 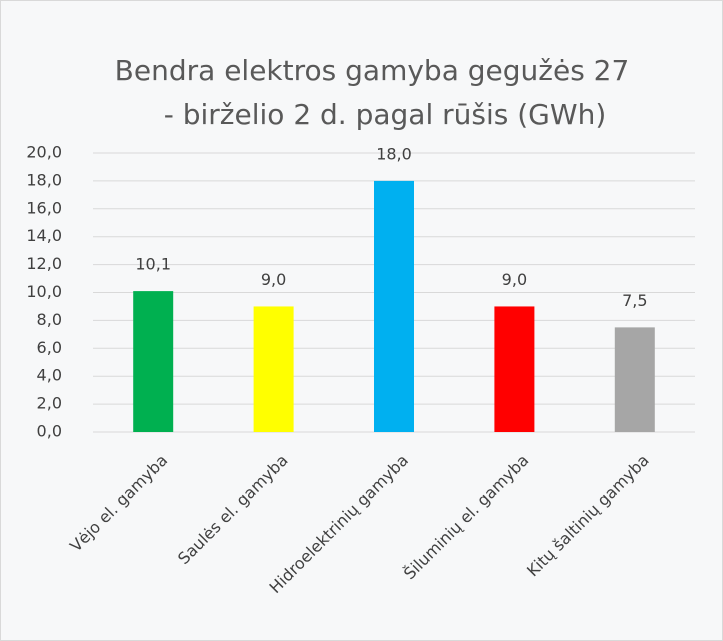 What do you see at coordinates (394, 153) in the screenshot?
I see `data-label: 18,0` at bounding box center [394, 153].